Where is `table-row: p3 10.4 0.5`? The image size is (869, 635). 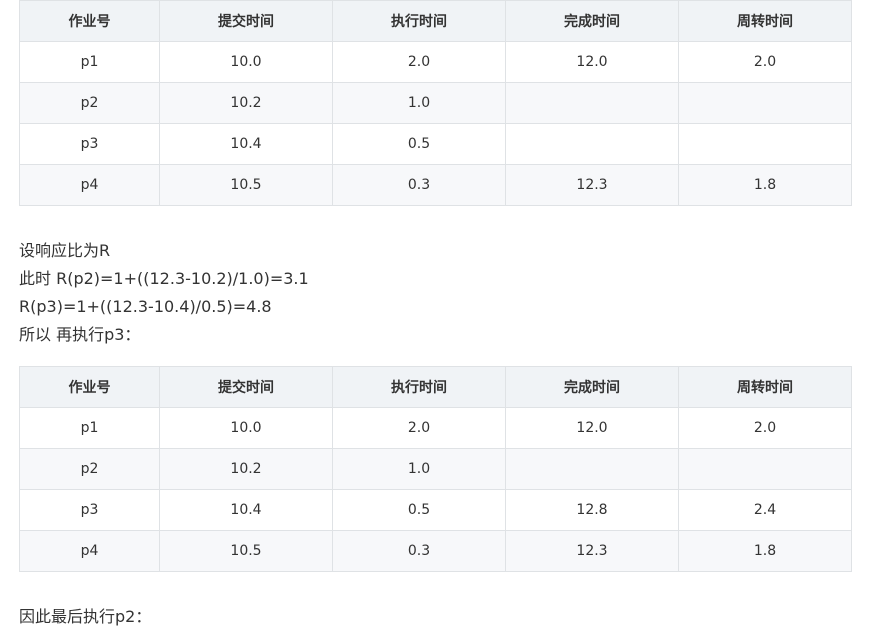 table-row: p3 10.4 0.5 is located at coordinates (435, 144).